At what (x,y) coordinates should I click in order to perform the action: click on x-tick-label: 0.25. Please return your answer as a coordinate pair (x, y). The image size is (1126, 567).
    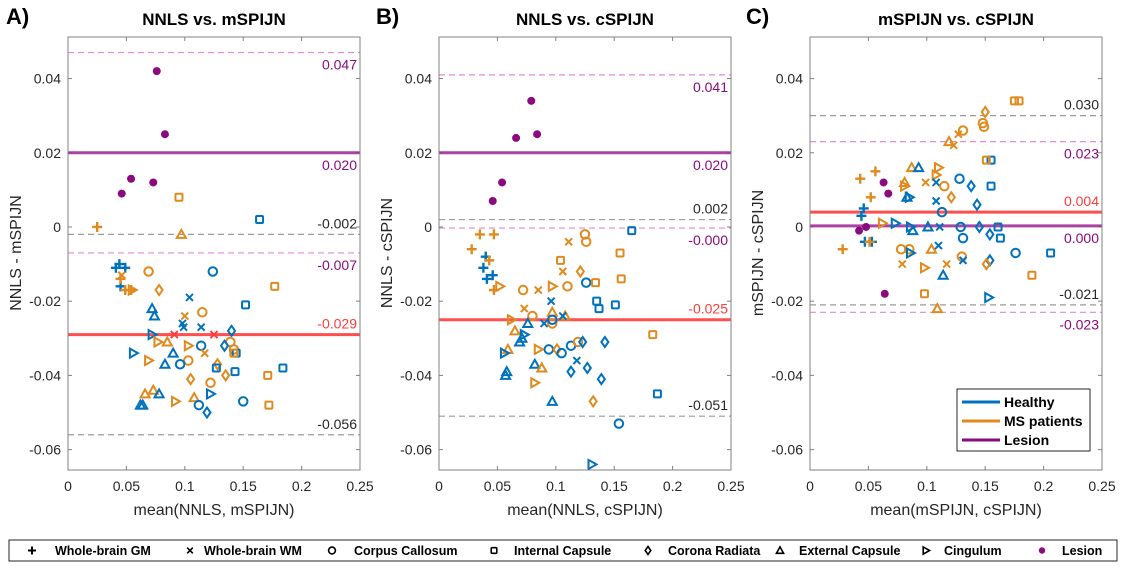
    Looking at the image, I should click on (1101, 486).